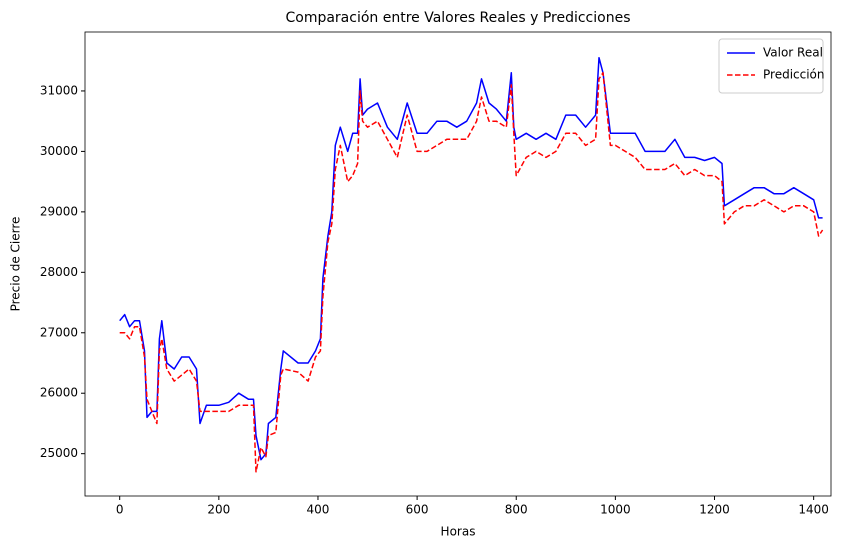 The image size is (868, 548). What do you see at coordinates (218, 510) in the screenshot?
I see `x-tick-label: 200` at bounding box center [218, 510].